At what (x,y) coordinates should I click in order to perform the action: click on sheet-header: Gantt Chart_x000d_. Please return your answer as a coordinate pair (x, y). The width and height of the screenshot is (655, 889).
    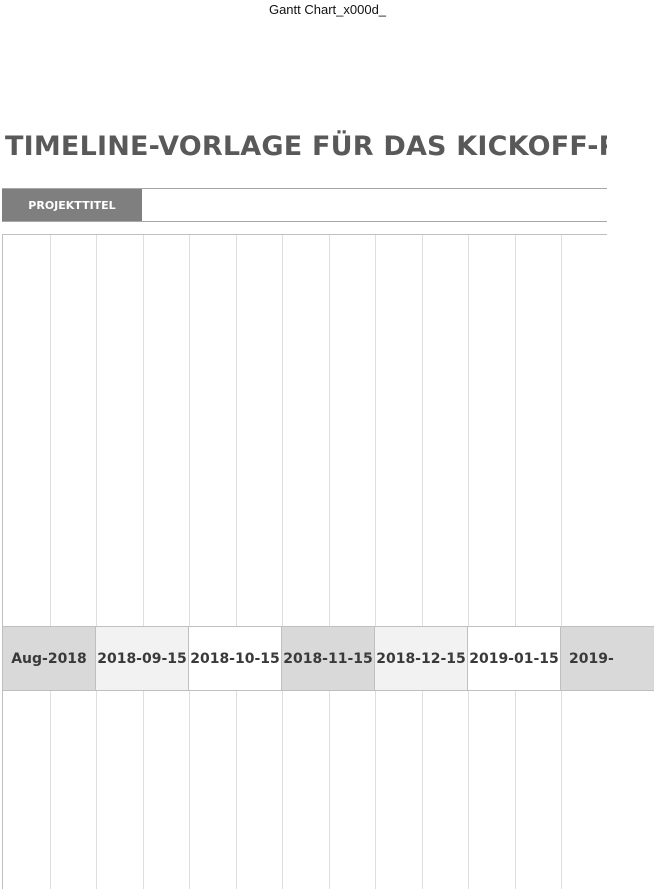
    Looking at the image, I should click on (327, 9).